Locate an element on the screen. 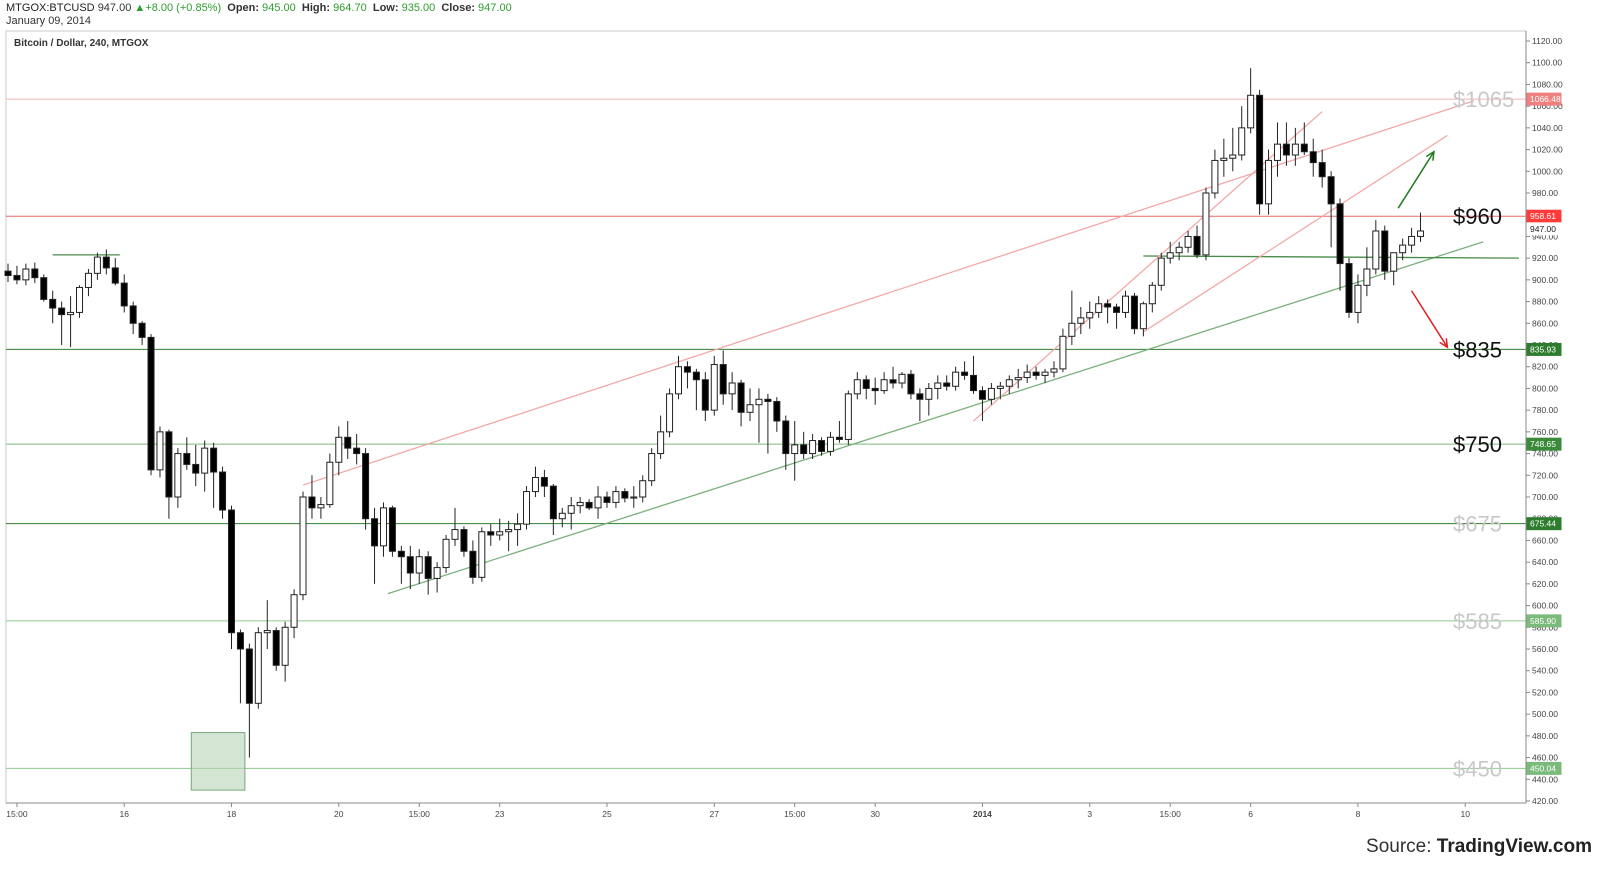 This screenshot has width=1600, height=876. price-tick-label: 740.00 is located at coordinates (1545, 454).